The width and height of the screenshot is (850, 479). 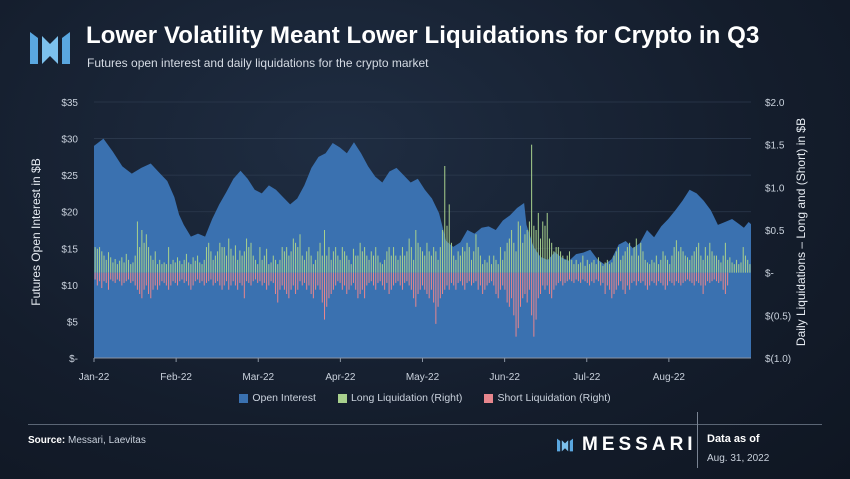 I want to click on y-right-tick-label: $2.0, so click(x=775, y=103).